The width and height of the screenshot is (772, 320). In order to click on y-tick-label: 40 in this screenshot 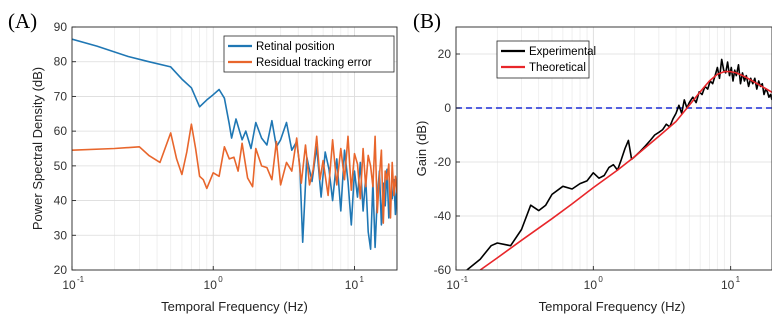, I will do `click(61, 201)`.